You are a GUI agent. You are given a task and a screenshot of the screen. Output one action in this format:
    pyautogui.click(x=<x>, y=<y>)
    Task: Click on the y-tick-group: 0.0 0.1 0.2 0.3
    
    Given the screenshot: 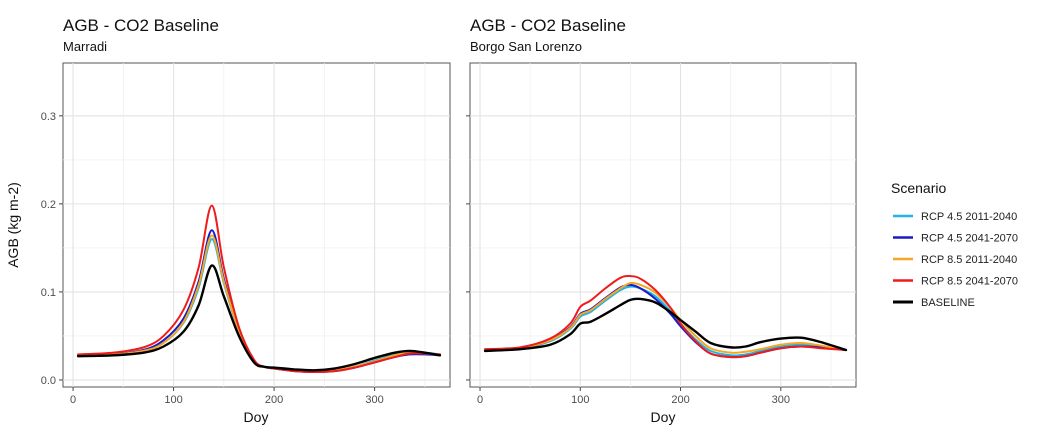 What is the action you would take?
    pyautogui.click(x=52, y=249)
    